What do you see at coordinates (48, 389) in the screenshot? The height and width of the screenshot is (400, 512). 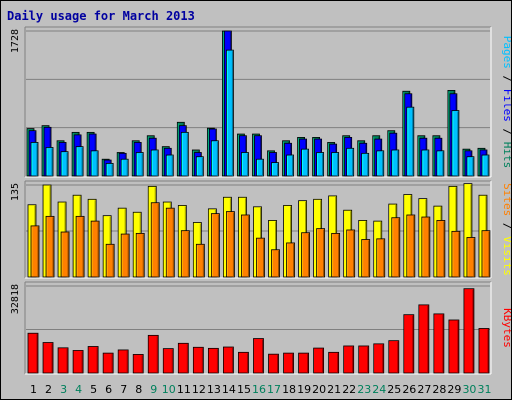 I see `x-tick-day-2: 2` at bounding box center [48, 389].